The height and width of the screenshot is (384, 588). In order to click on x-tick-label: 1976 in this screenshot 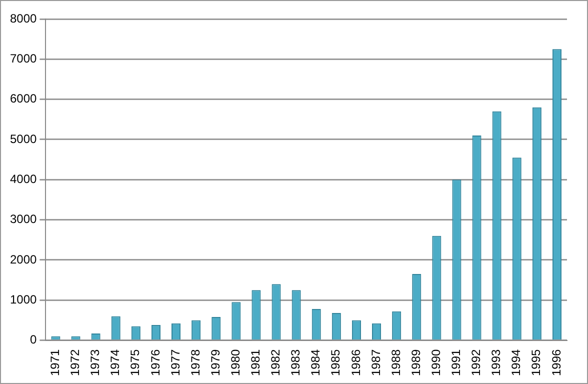, I will do `click(155, 362)`.